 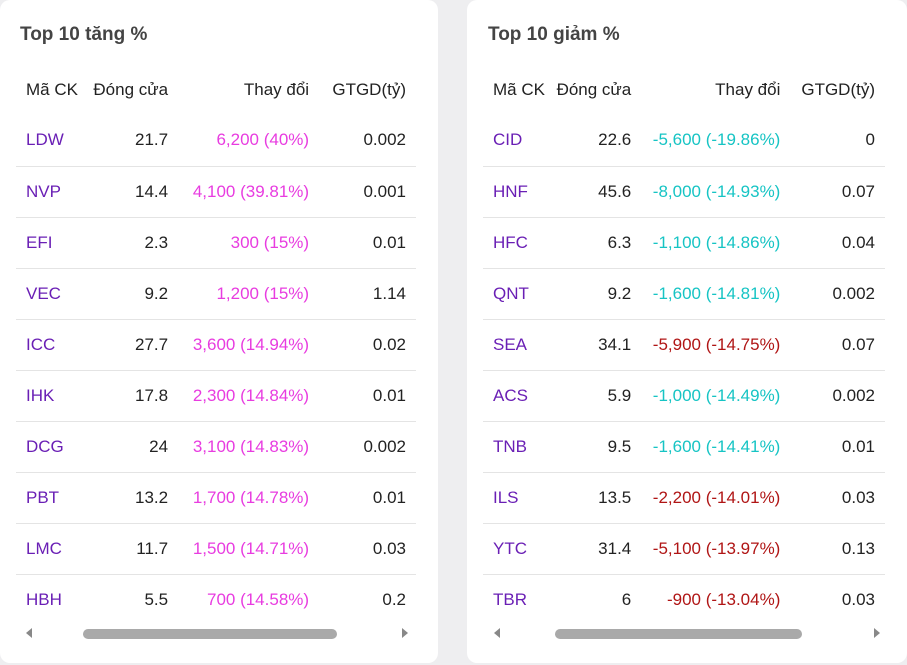 What do you see at coordinates (44, 599) in the screenshot?
I see `stock-code: HBH` at bounding box center [44, 599].